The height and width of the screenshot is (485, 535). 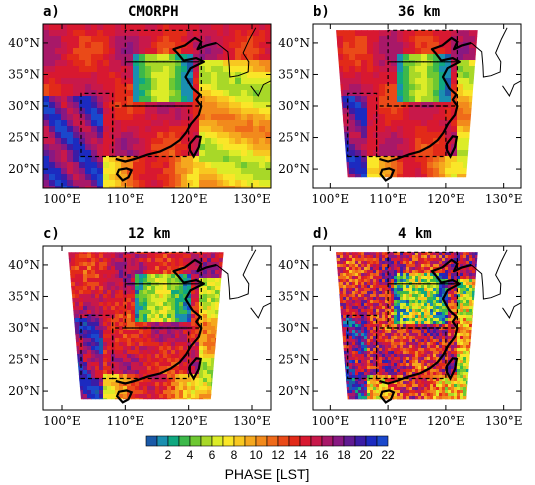 What do you see at coordinates (322, 455) in the screenshot?
I see `colorbar-tick-label: 16` at bounding box center [322, 455].